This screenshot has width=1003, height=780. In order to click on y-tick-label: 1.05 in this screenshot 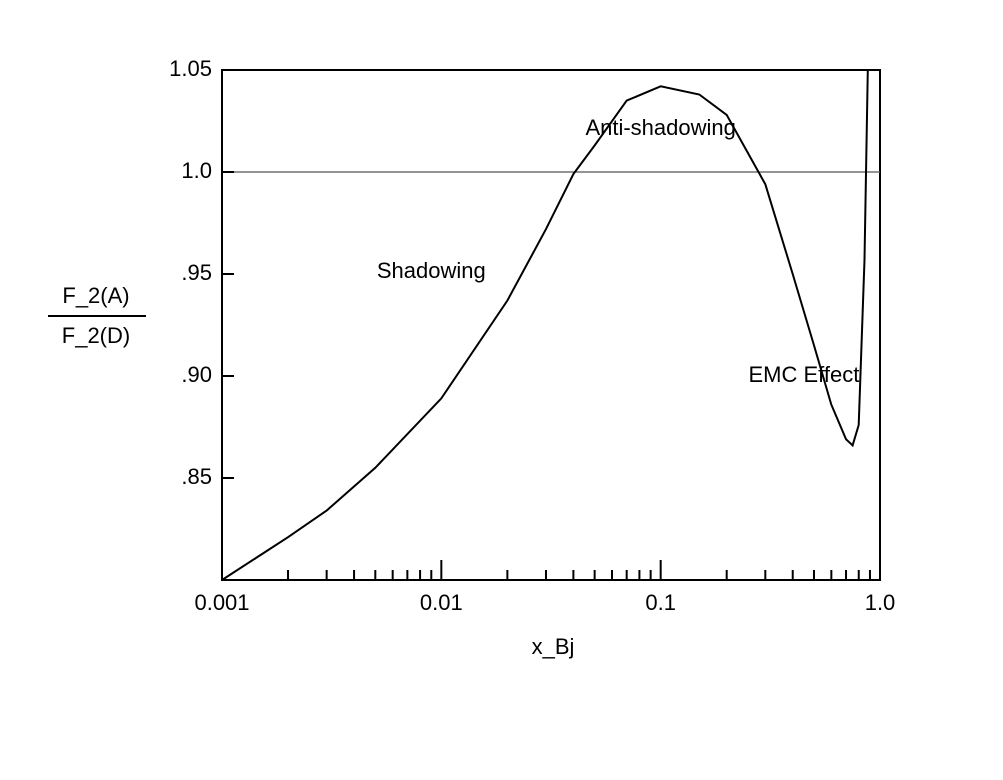, I will do `click(190, 68)`.